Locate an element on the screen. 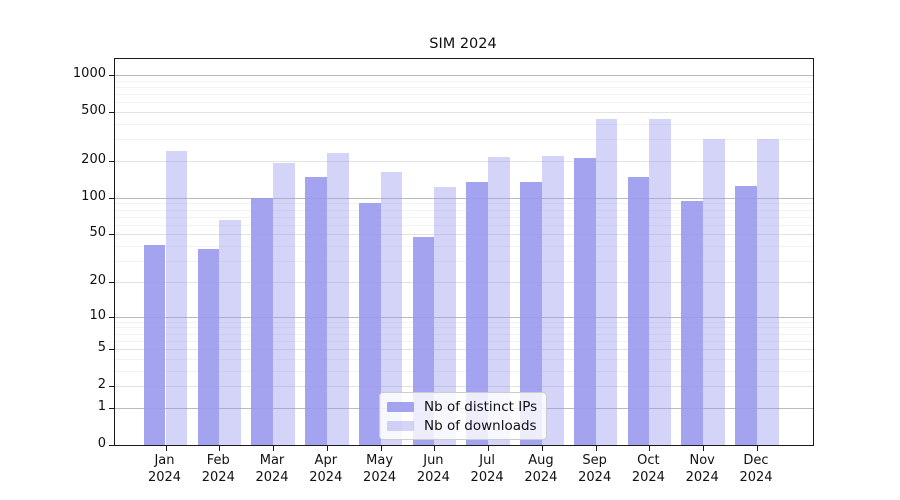 This screenshot has width=900, height=500. bar-dec-distinct-ips is located at coordinates (746, 315).